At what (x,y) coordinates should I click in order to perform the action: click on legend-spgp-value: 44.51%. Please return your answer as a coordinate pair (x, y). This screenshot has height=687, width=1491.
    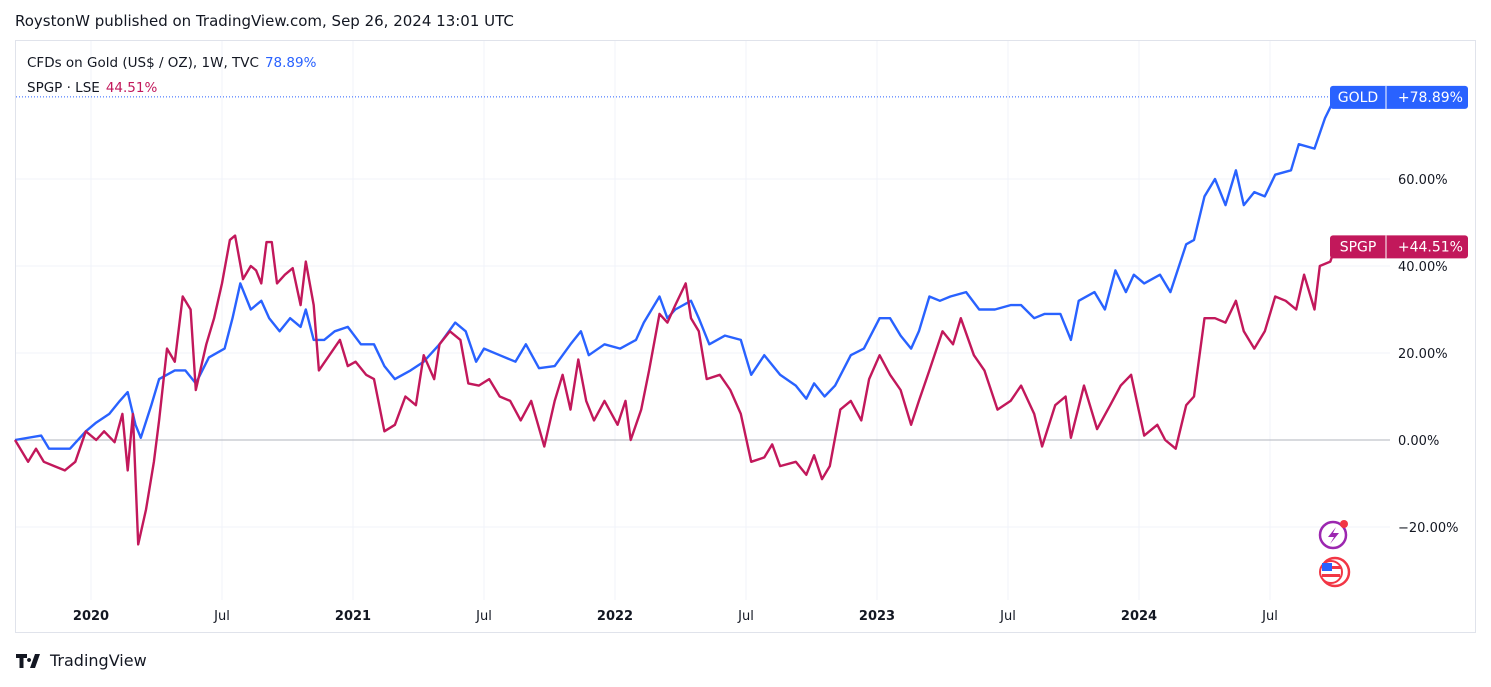
    Looking at the image, I should click on (131, 88).